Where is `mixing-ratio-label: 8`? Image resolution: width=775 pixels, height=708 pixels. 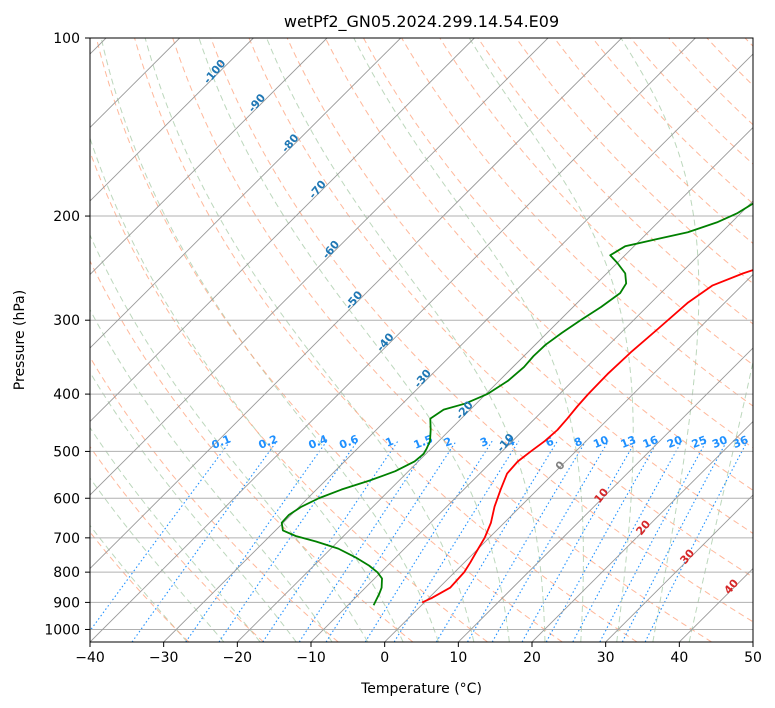 mixing-ratio-label: 8 is located at coordinates (578, 442).